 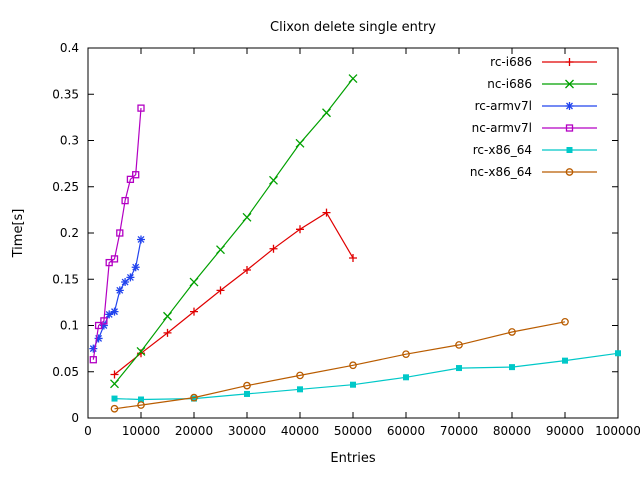 What do you see at coordinates (535, 150) in the screenshot?
I see `legend-entry-rc-x86_64: rc-x86_64` at bounding box center [535, 150].